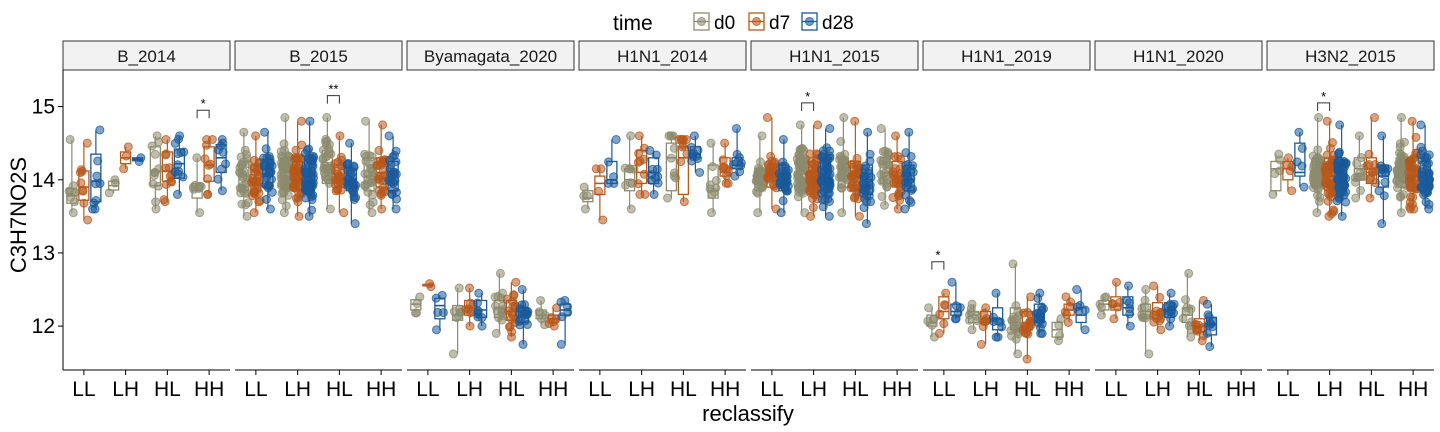 This screenshot has width=1440, height=432. Describe the element at coordinates (783, 176) in the screenshot. I see `box-group-LL-d28` at that location.